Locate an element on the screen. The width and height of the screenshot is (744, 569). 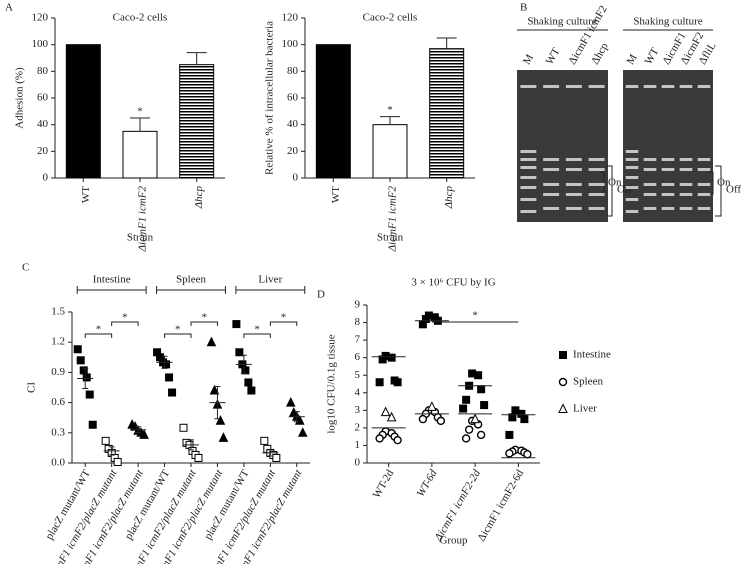
y-tick-label: 0.3 is located at coordinates (58, 432).